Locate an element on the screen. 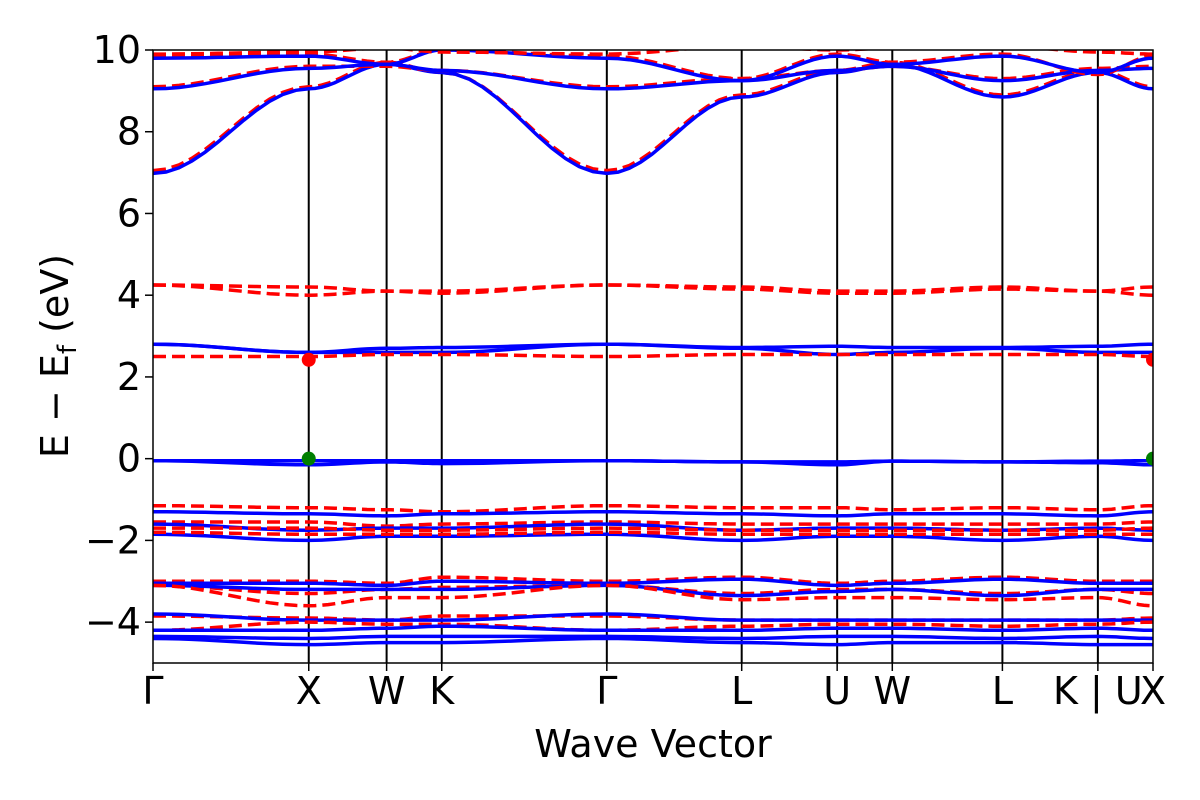 The image size is (1200, 800). x-tick-label: K is located at coordinates (442, 691).